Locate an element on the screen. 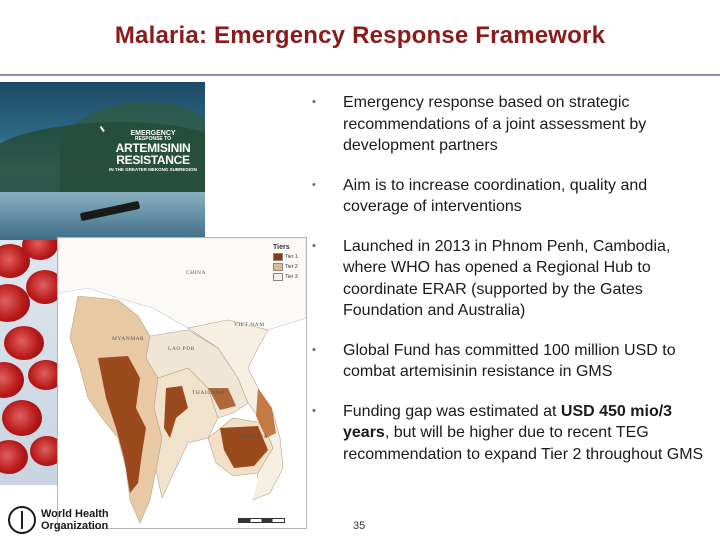 The height and width of the screenshot is (540, 720). map-label-lao: LAO PDR is located at coordinates (181, 349).